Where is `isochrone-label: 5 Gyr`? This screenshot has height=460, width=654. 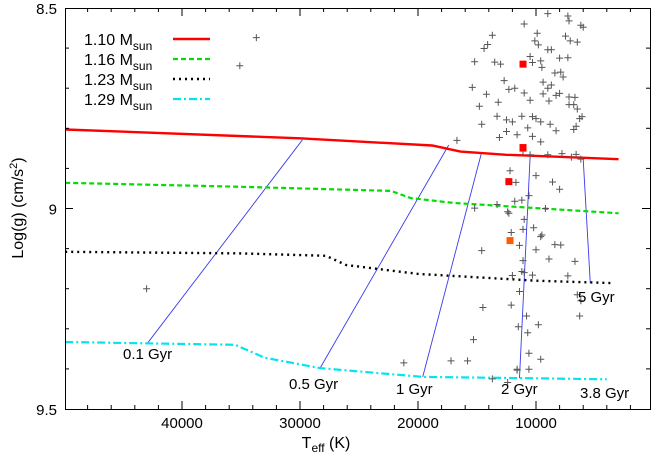 isochrone-label: 5 Gyr is located at coordinates (596, 297).